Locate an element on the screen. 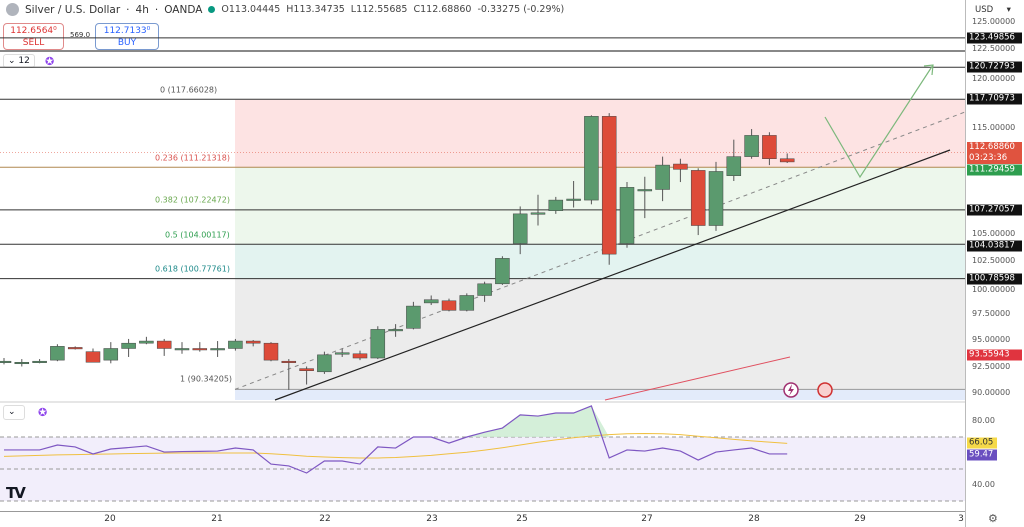 This screenshot has height=527, width=1024. price-axis-tick: 90.00000 is located at coordinates (991, 392).